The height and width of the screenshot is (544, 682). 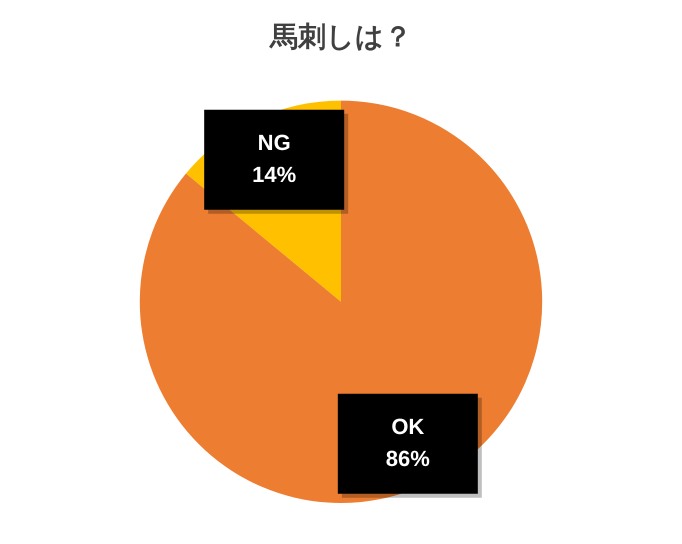 What do you see at coordinates (274, 142) in the screenshot?
I see `slice-label: NG` at bounding box center [274, 142].